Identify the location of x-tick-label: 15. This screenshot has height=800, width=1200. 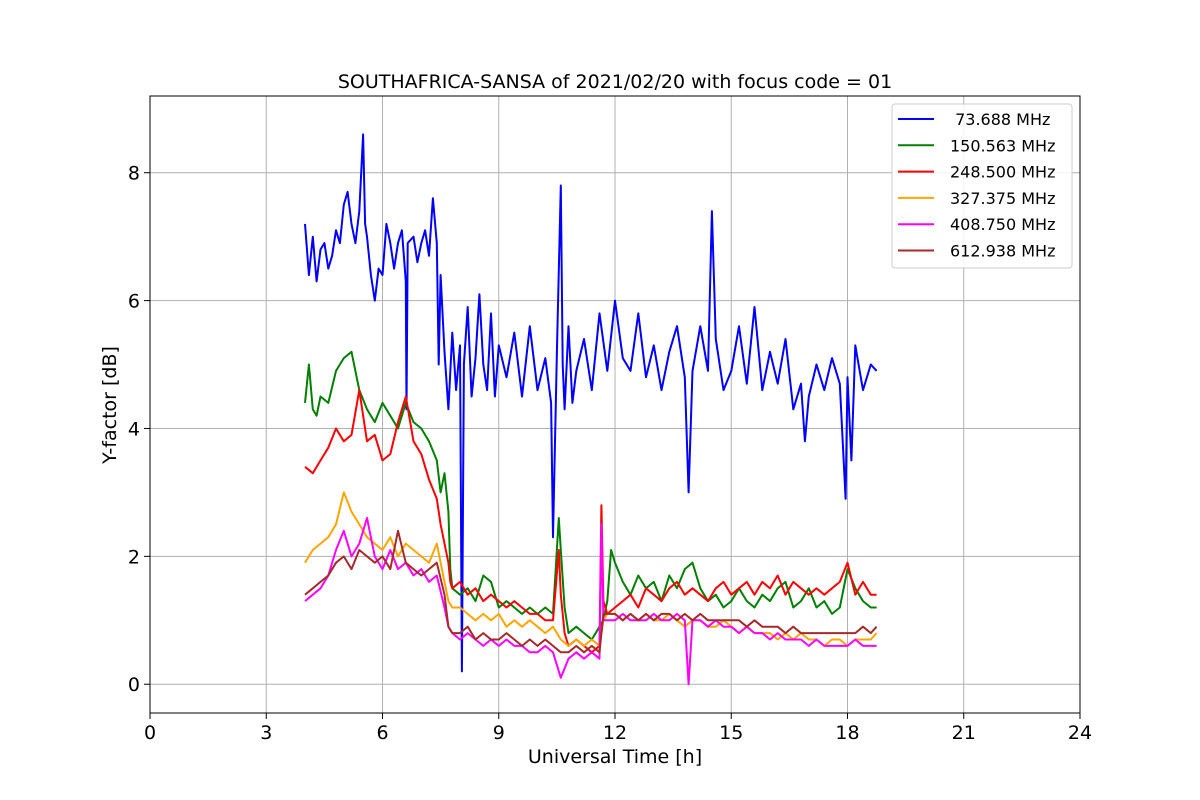
(731, 733).